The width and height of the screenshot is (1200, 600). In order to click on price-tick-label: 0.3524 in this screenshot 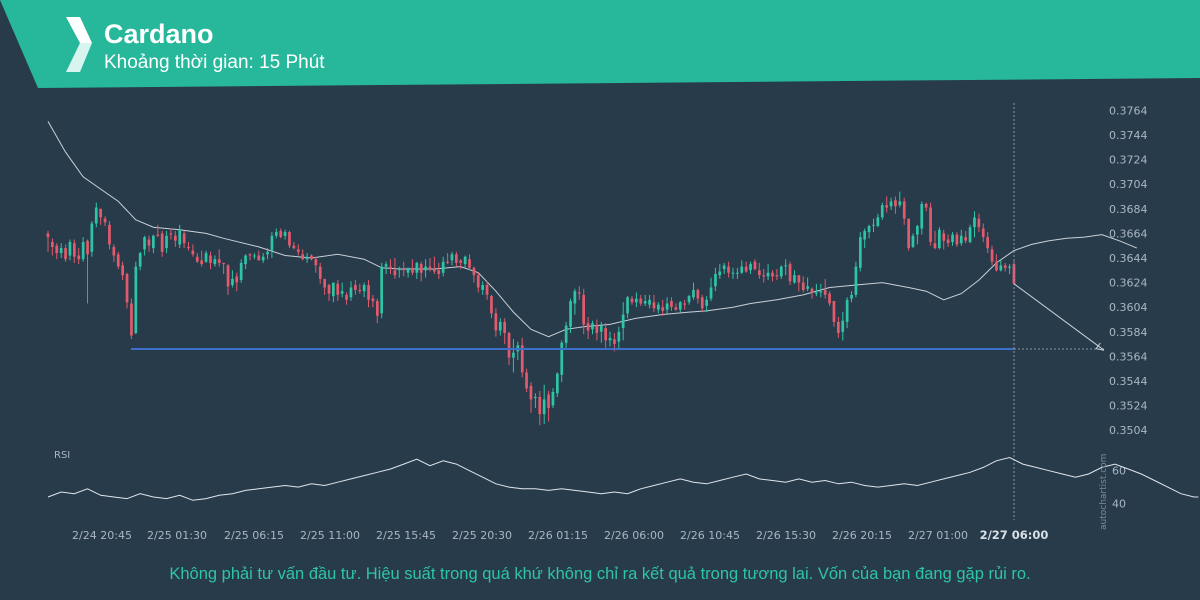, I will do `click(1128, 406)`.